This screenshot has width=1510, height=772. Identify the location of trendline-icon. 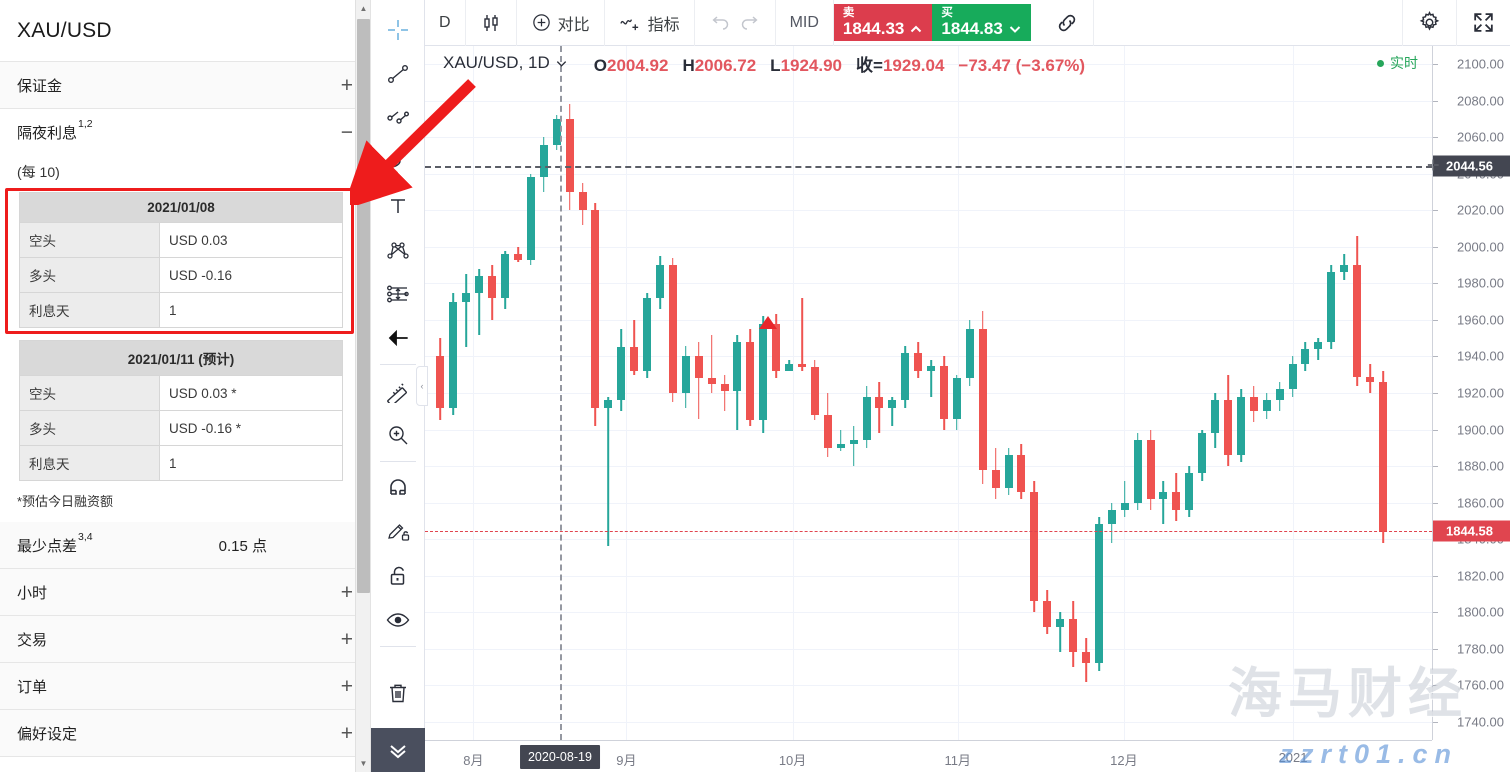
(398, 74).